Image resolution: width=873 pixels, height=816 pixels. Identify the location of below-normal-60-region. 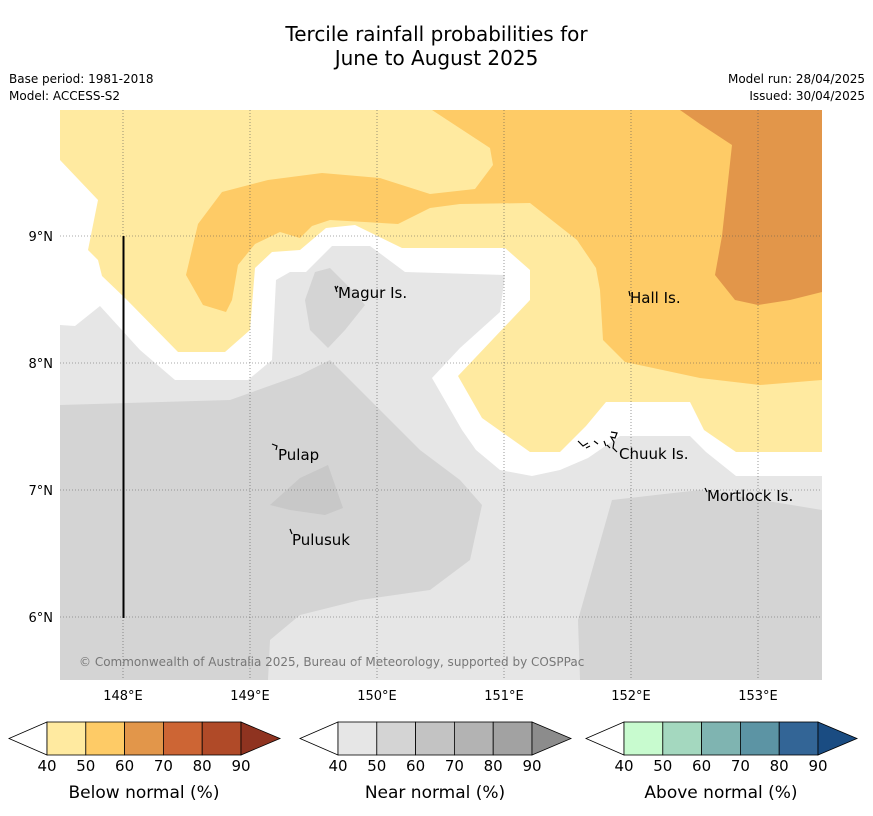
(751, 207).